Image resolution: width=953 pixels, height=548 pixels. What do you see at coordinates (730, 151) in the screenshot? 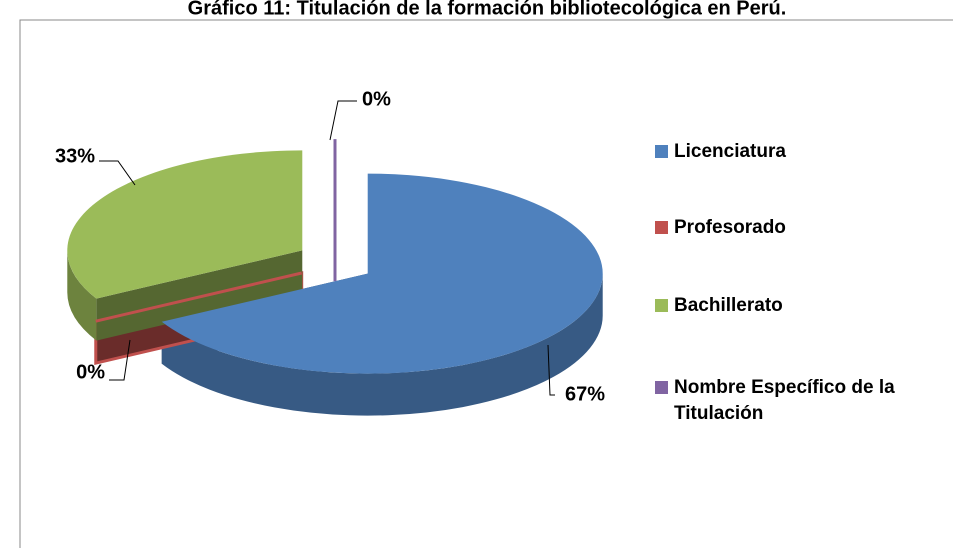
I see `legend-label: Licenciatura` at bounding box center [730, 151].